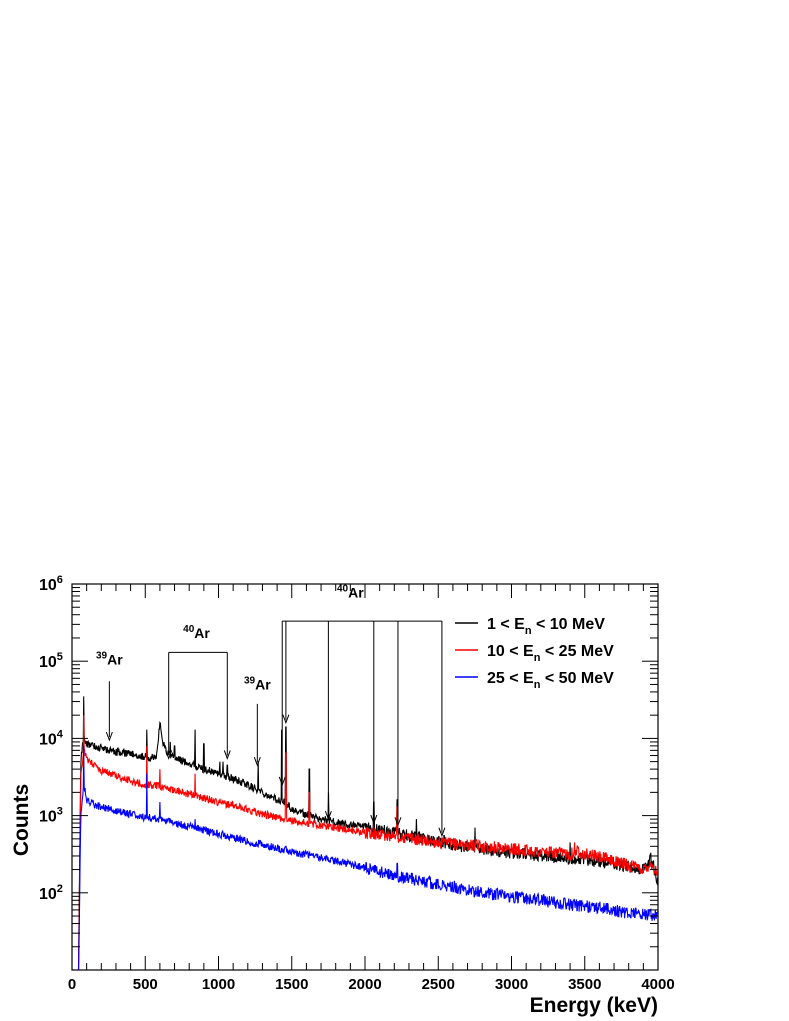 This screenshot has width=789, height=1021. I want to click on x-tick-label: 0, so click(72, 984).